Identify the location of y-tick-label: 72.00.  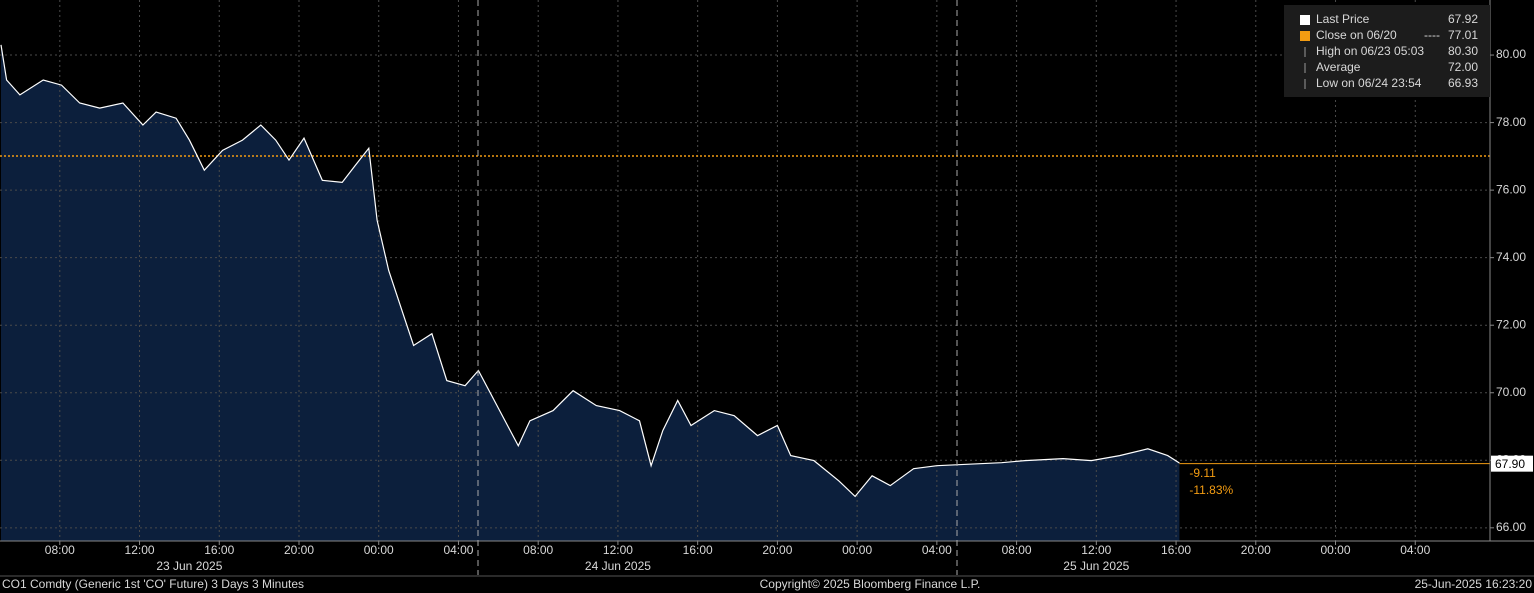
(1511, 324).